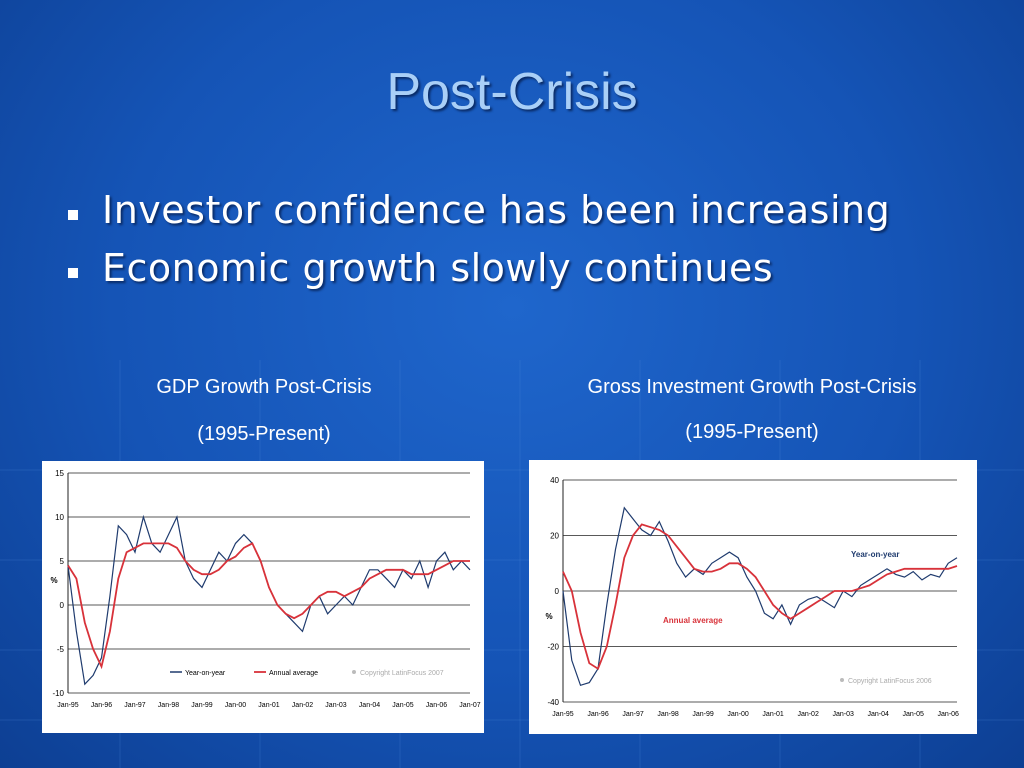  What do you see at coordinates (59, 473) in the screenshot?
I see `y-tick-label: 15` at bounding box center [59, 473].